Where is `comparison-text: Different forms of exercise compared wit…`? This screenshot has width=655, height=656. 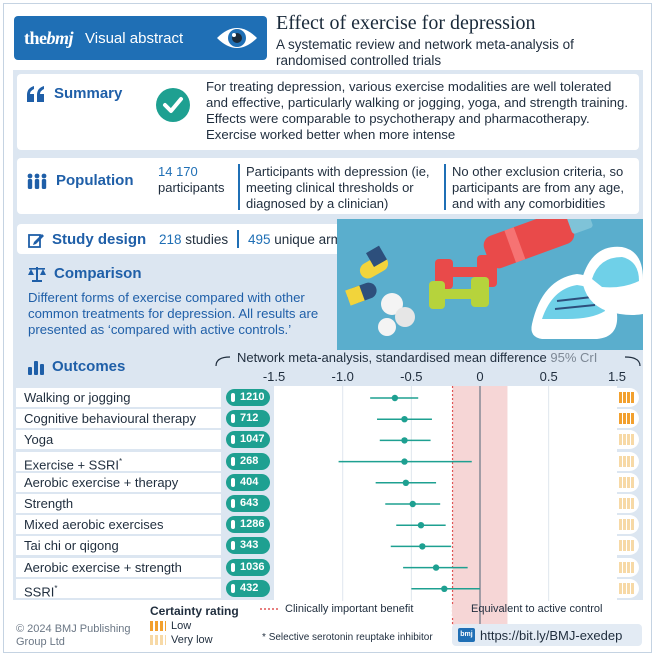 comparison-text: Different forms of exercise compared wit… is located at coordinates (173, 313).